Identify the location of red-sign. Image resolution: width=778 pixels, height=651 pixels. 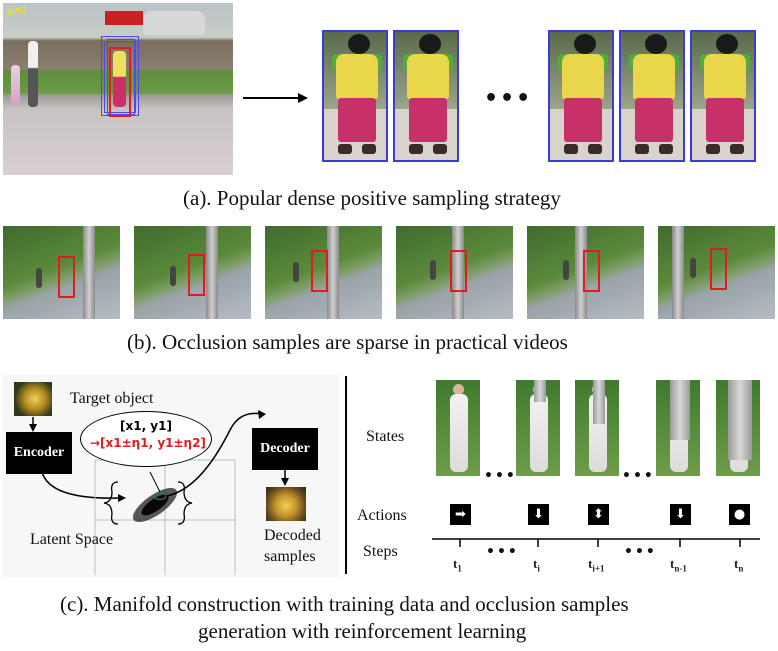
(124, 18).